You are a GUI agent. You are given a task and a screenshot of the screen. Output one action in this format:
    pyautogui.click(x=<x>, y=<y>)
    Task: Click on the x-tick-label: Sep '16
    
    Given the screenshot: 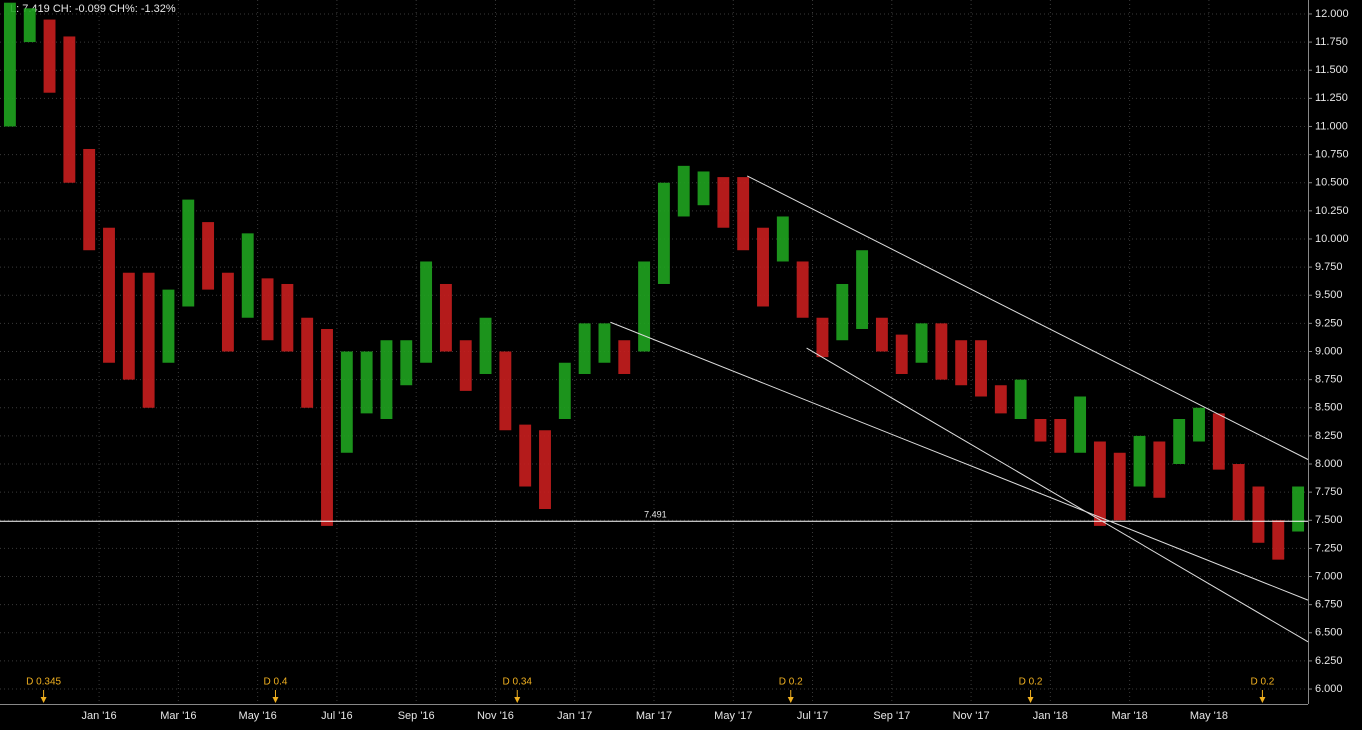 What is the action you would take?
    pyautogui.click(x=416, y=716)
    